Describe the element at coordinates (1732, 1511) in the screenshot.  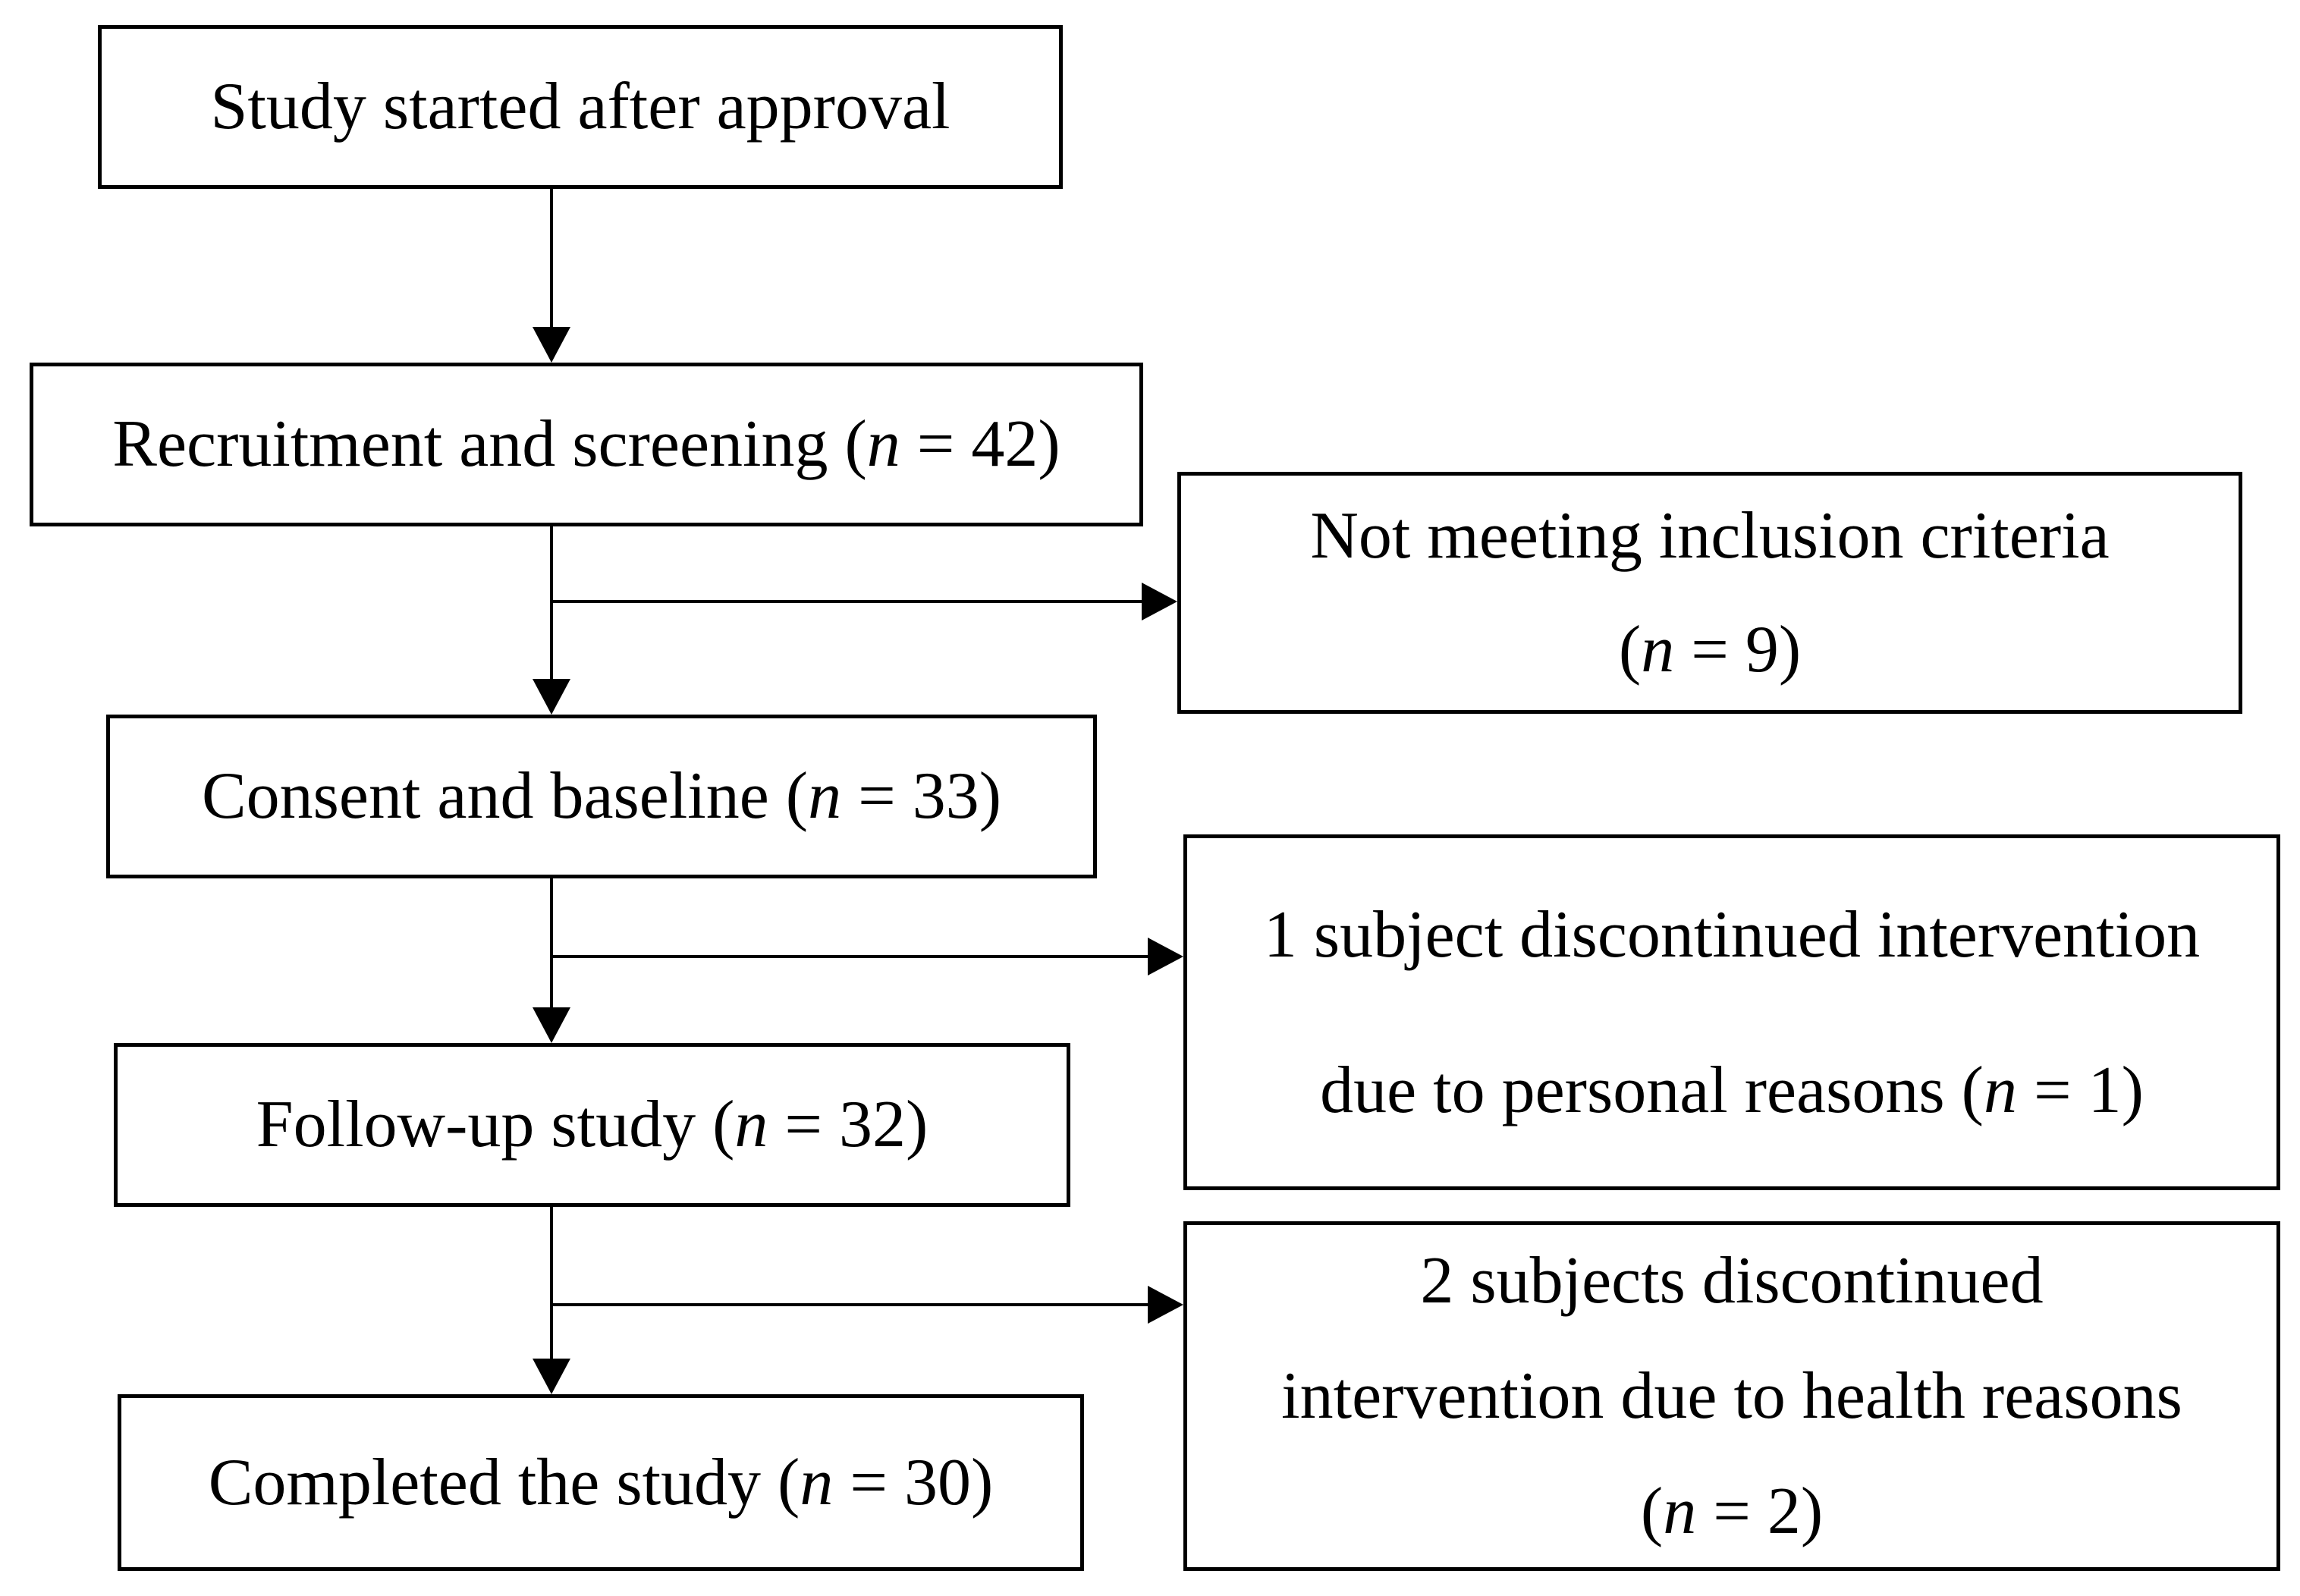
I see `box-discontinued-health-line3: (n = 2)` at that location.